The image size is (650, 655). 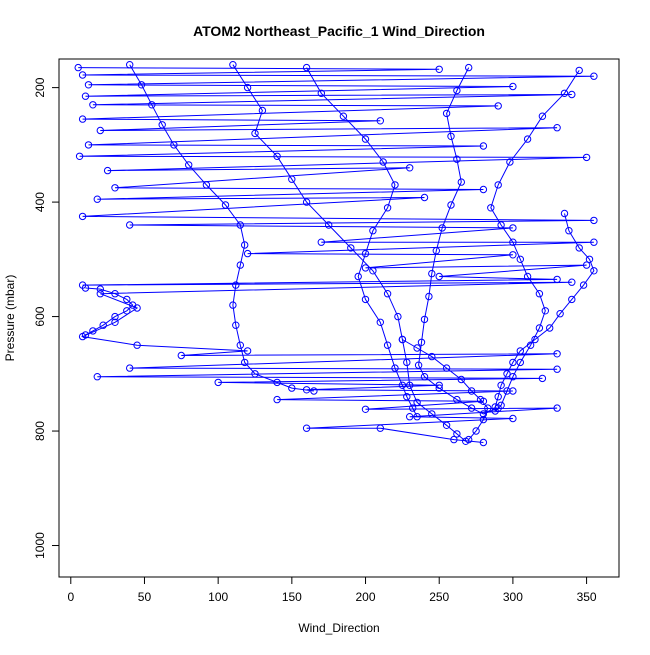 What do you see at coordinates (587, 597) in the screenshot?
I see `x-tick-label: 350` at bounding box center [587, 597].